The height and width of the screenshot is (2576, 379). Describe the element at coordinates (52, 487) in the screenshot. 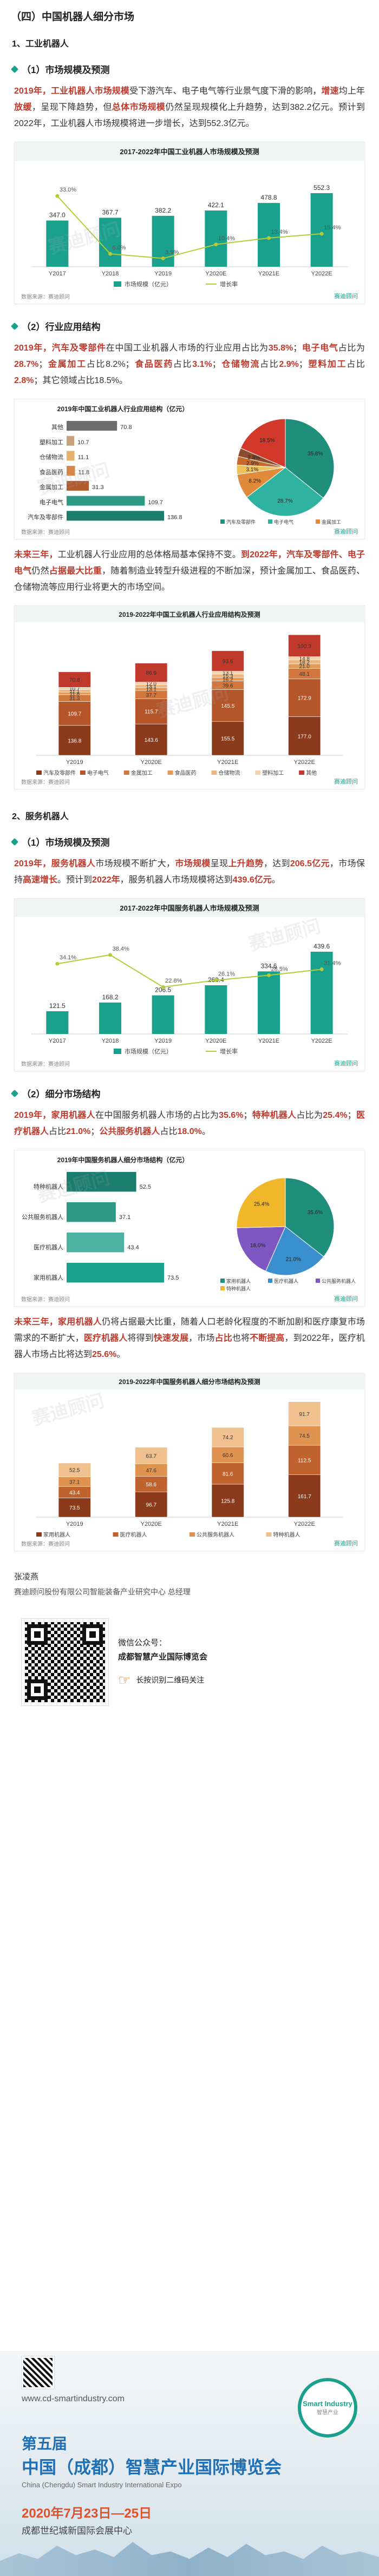

I see `category-label: 金属加工` at that location.